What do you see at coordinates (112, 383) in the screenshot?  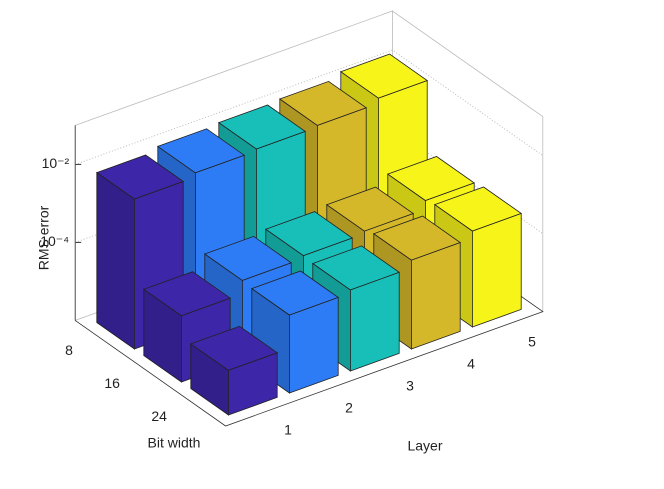 I see `y-tick-label: 16` at bounding box center [112, 383].